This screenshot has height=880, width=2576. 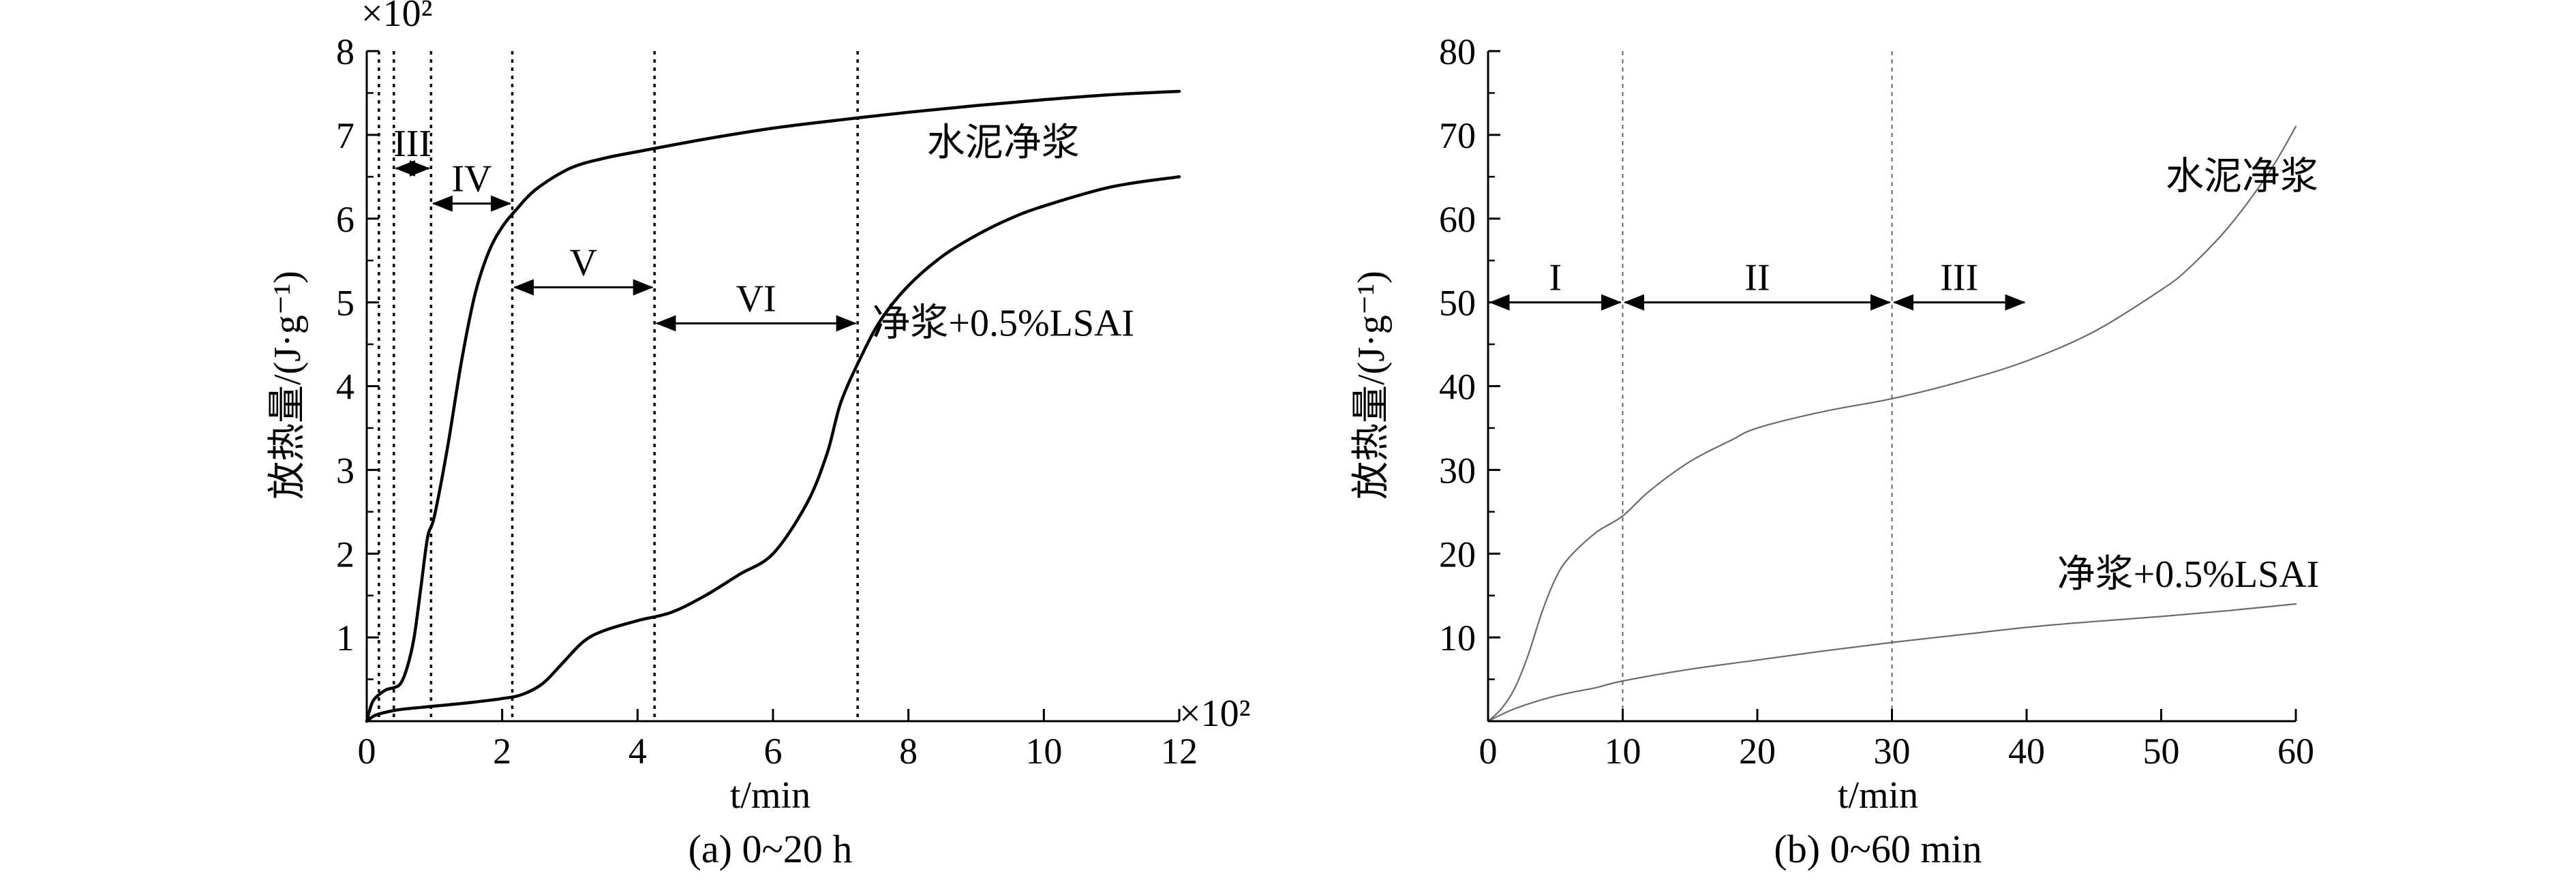 What do you see at coordinates (583, 263) in the screenshot?
I see `region-label: V` at bounding box center [583, 263].